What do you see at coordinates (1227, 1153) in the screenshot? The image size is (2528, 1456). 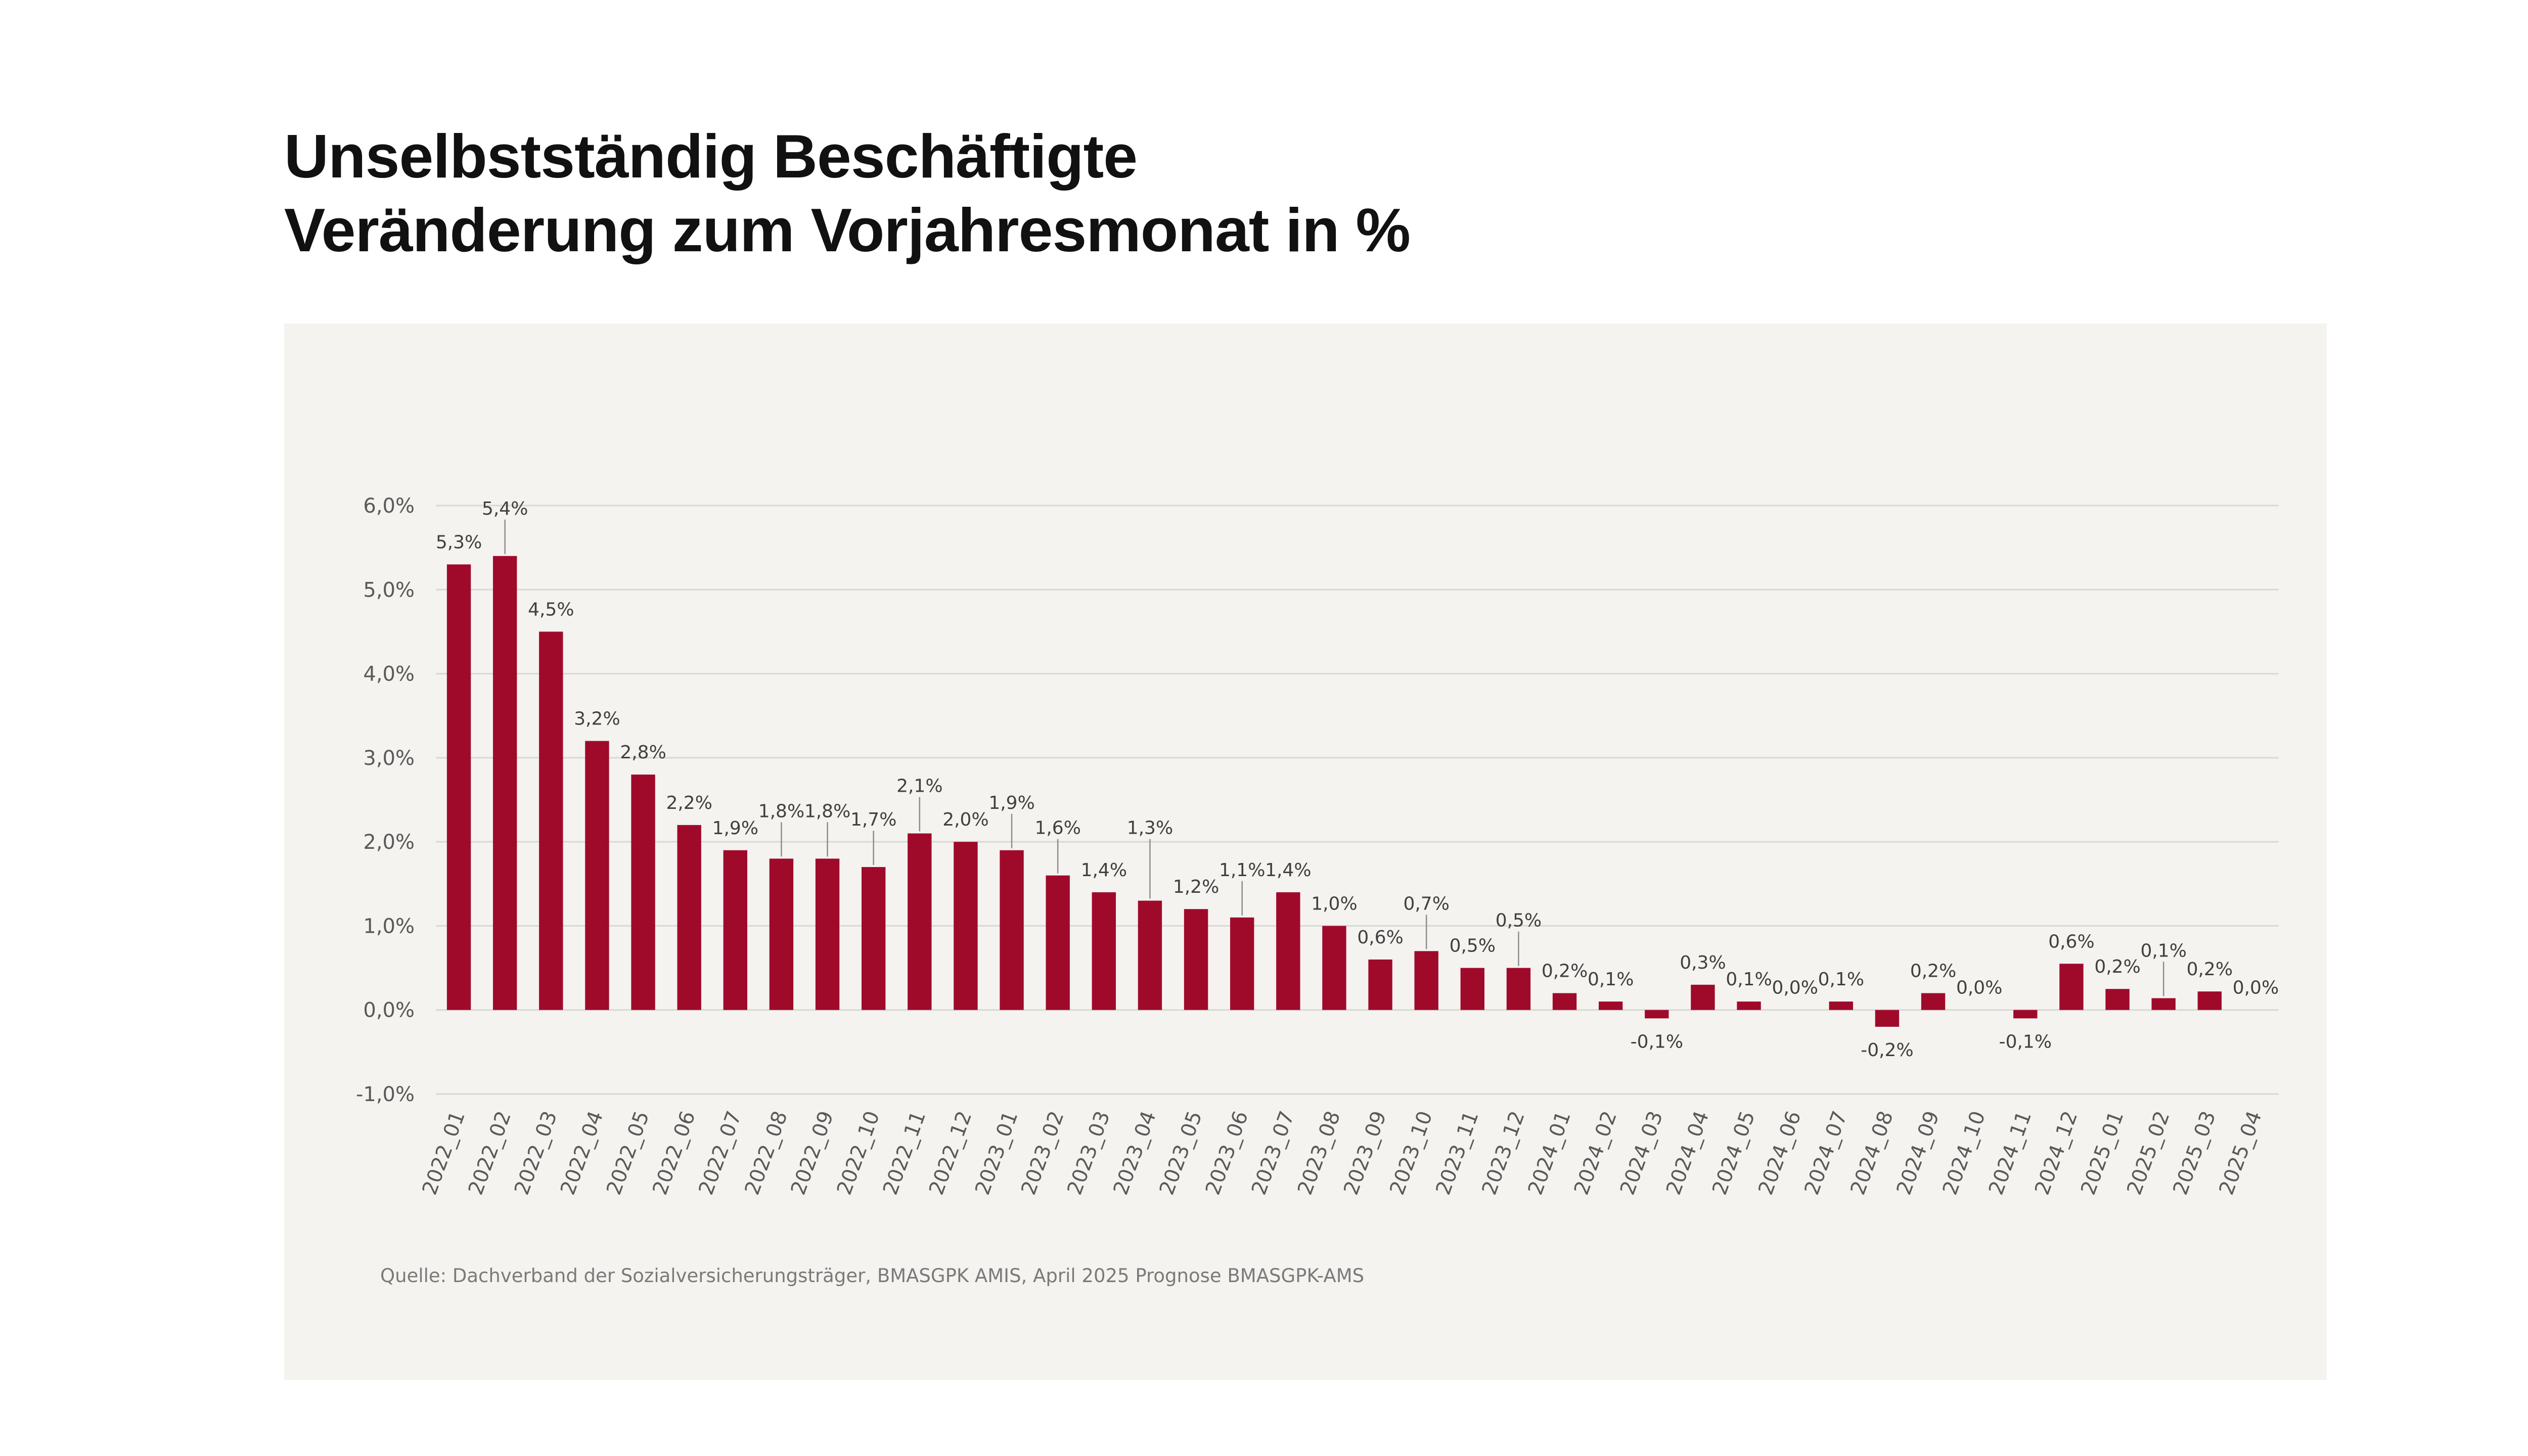 I see `x-tick-label: 2023_06` at bounding box center [1227, 1153].